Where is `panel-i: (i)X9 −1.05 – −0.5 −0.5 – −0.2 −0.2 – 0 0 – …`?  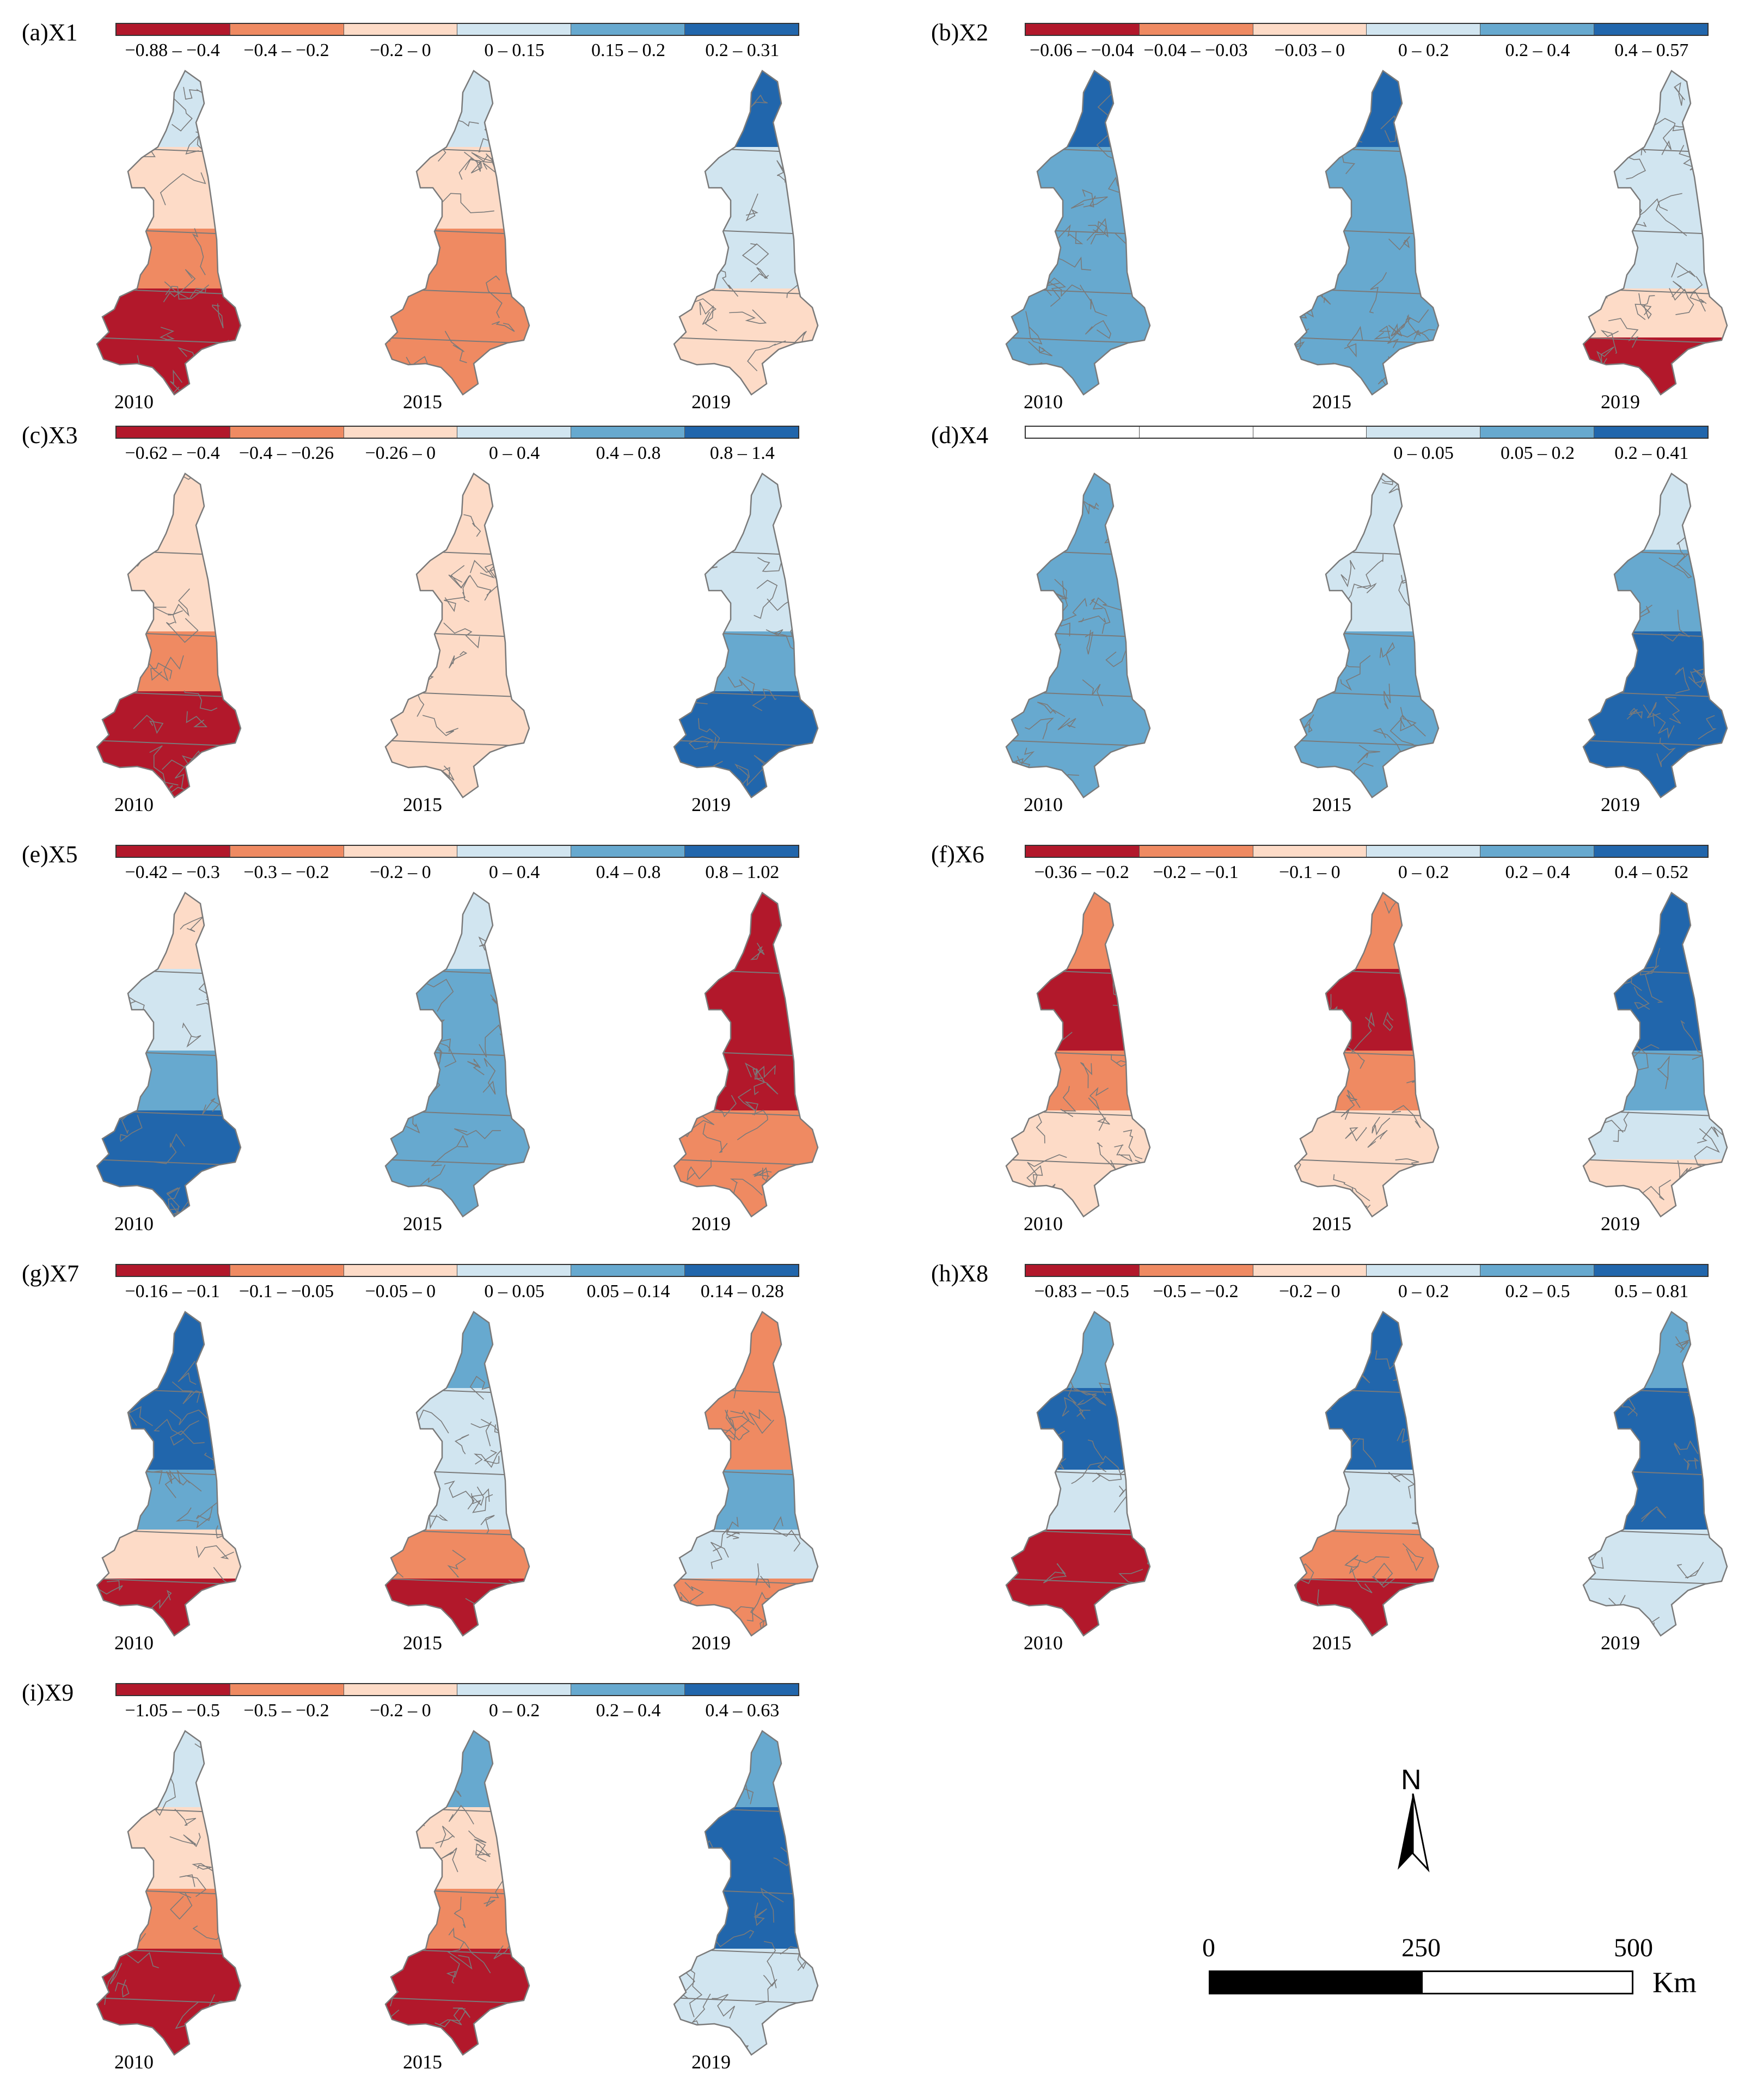 panel-i: (i)X9 −1.05 – −0.5 −0.5 – −0.2 −0.2 – 0 0 – … is located at coordinates (446, 1875).